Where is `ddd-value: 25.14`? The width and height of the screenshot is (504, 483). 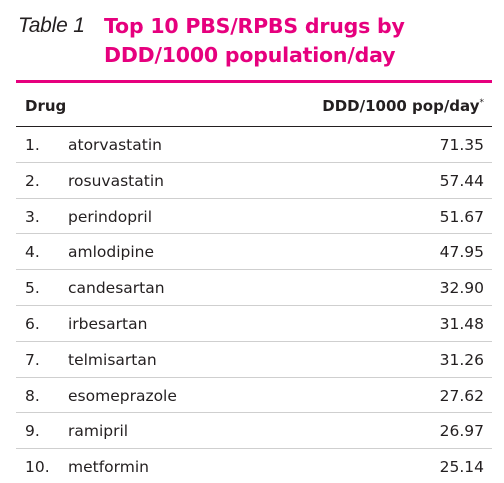 ddd-value: 25.14 is located at coordinates (461, 467).